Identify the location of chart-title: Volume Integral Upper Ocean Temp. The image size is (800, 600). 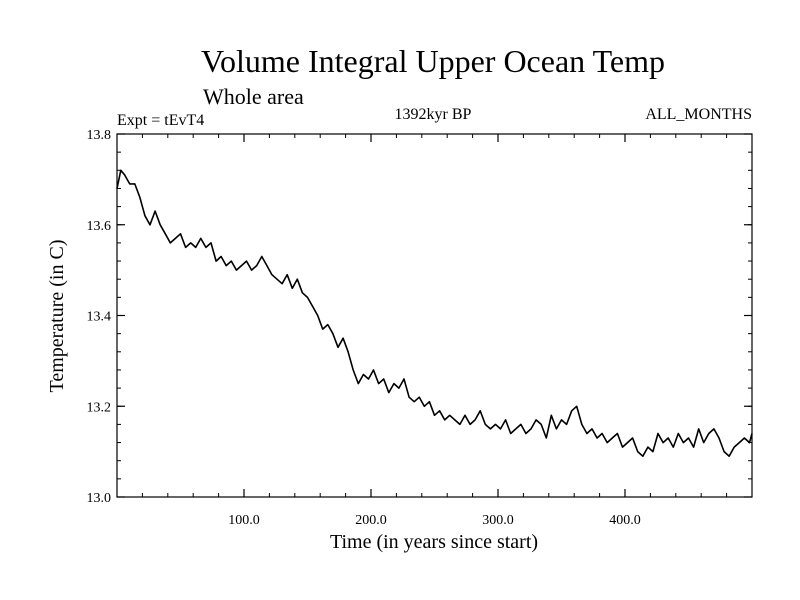
(433, 61).